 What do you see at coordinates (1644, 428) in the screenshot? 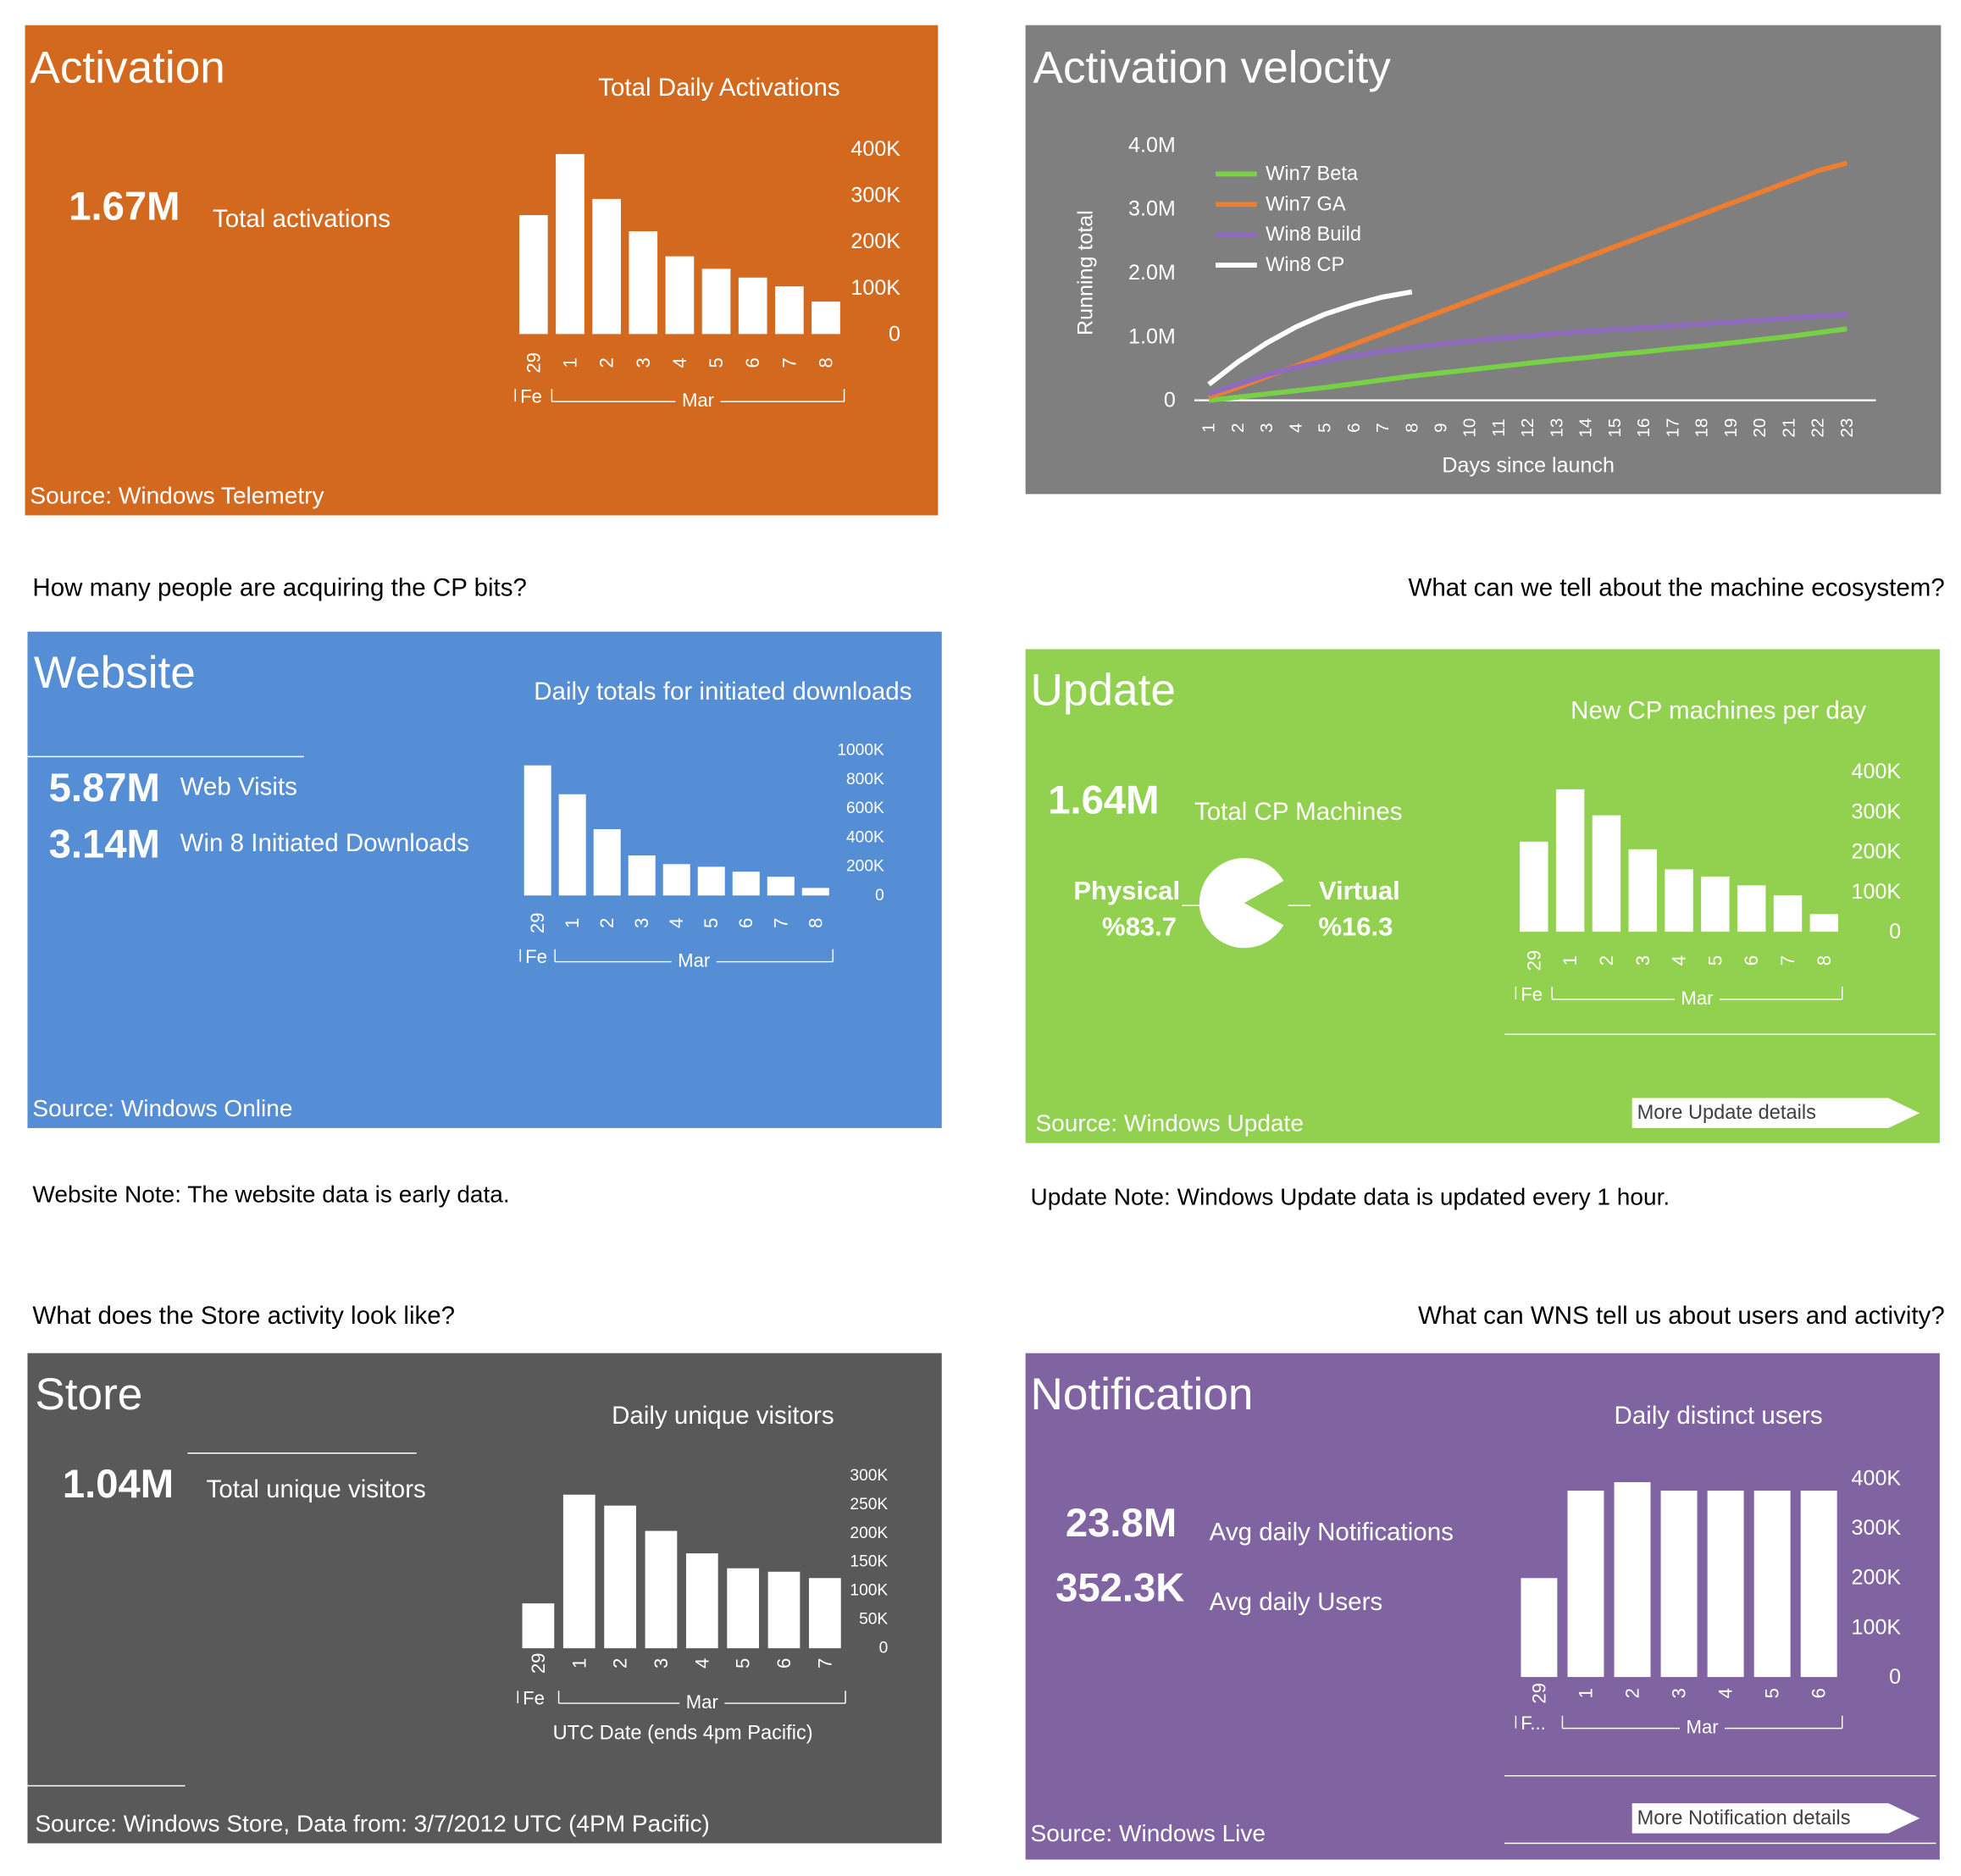
I see `x-tick-label: 16` at bounding box center [1644, 428].